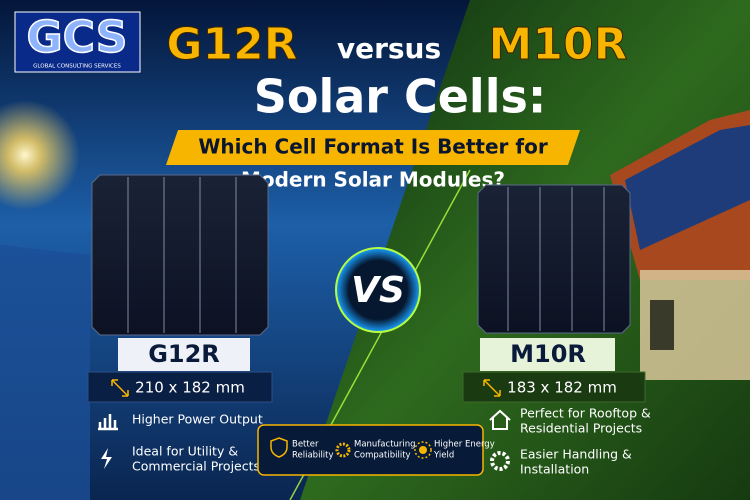 The image size is (750, 500). I want to click on vs-circle, so click(378, 290).